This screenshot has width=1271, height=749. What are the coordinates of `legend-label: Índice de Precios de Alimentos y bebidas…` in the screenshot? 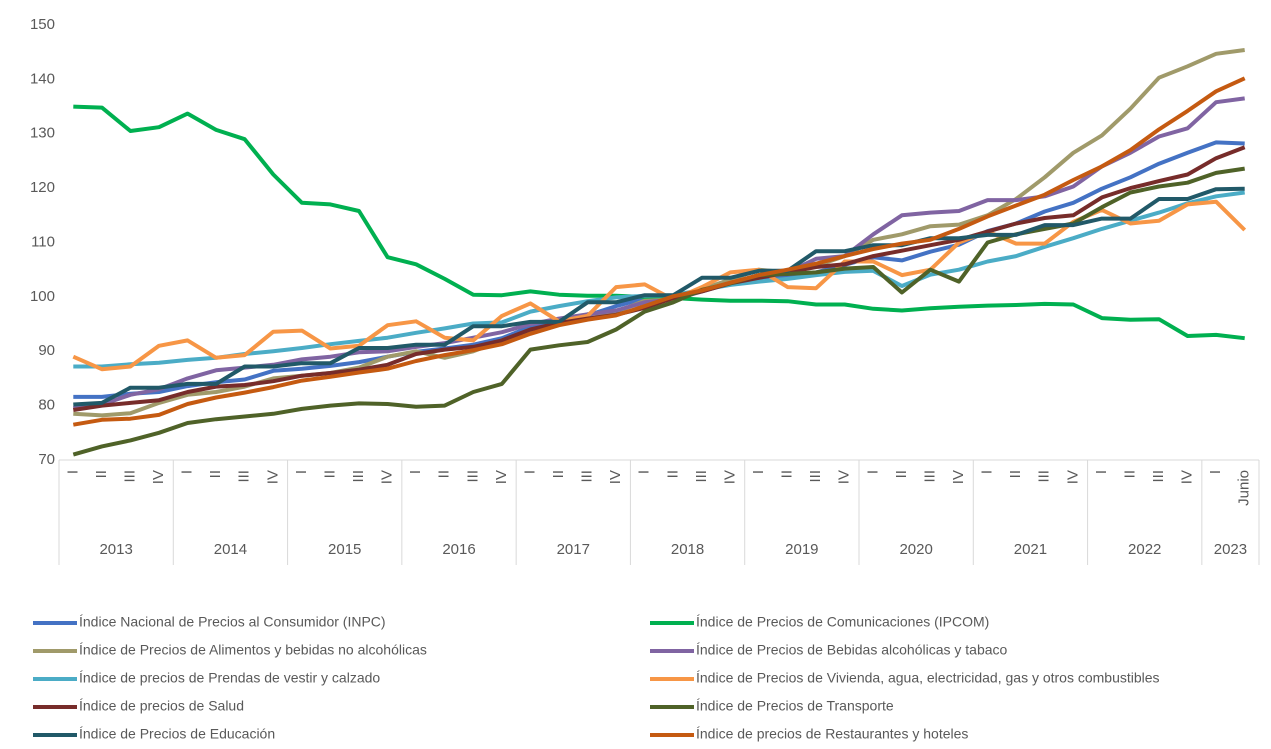 It's located at (253, 650).